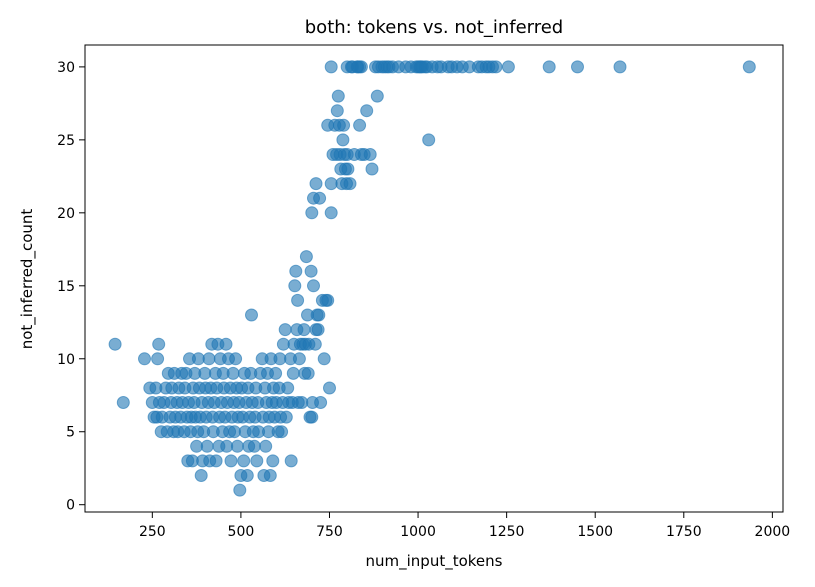  What do you see at coordinates (152, 532) in the screenshot?
I see `x-tick-label: 250` at bounding box center [152, 532].